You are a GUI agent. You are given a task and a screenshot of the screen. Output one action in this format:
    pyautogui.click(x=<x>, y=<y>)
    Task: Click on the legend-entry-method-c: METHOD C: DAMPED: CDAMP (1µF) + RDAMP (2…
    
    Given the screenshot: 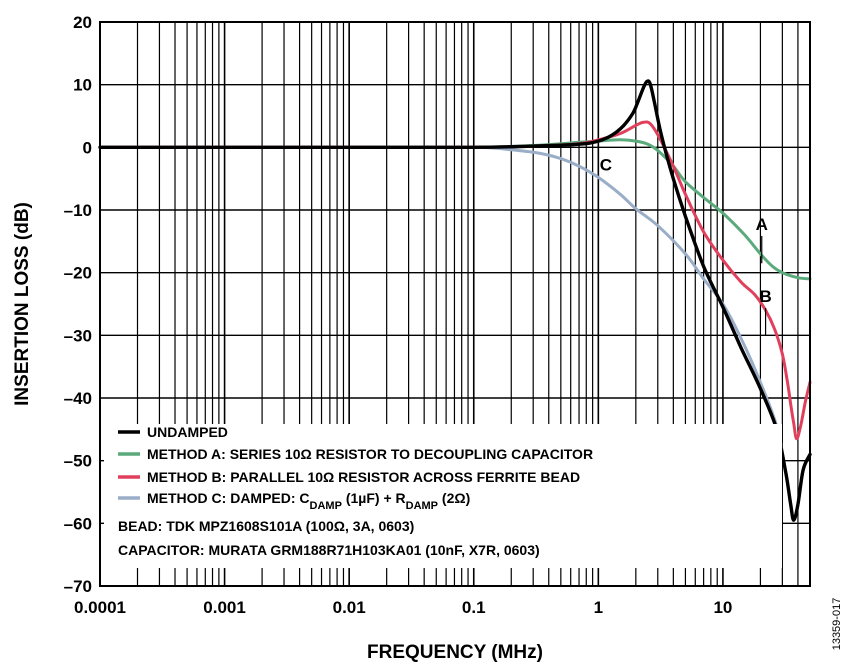 What is the action you would take?
    pyautogui.click(x=308, y=501)
    